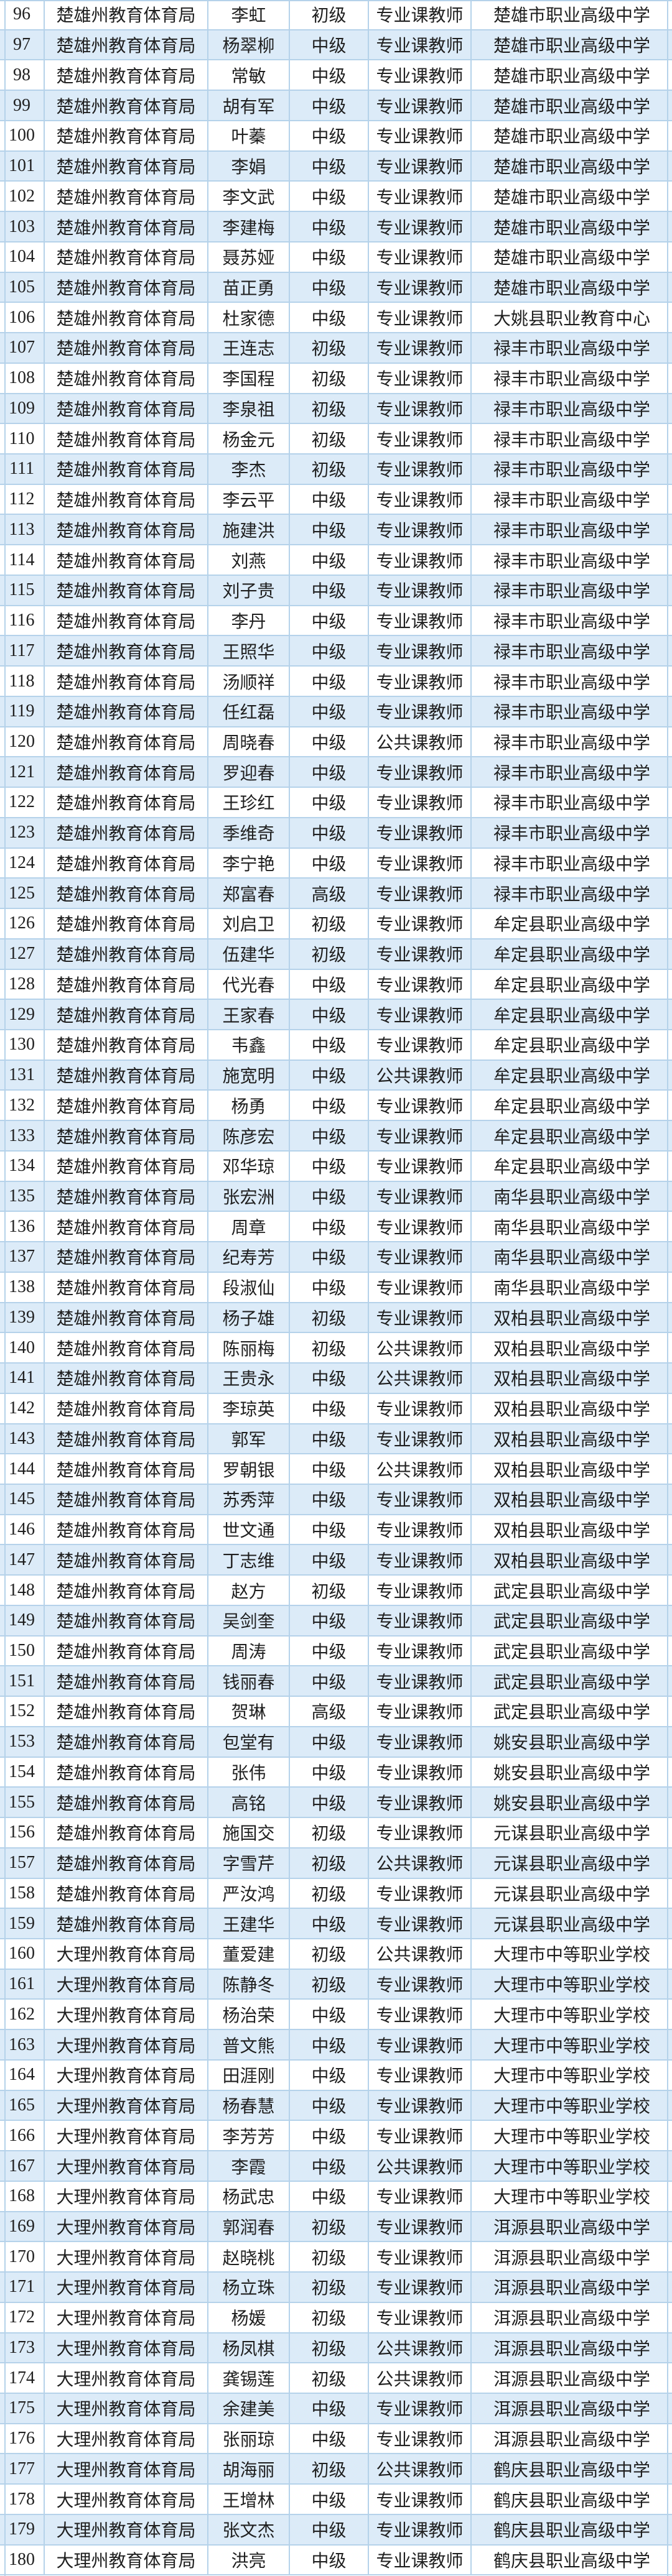 This screenshot has height=2576, width=672. I want to click on name-cell: 刘启卫, so click(249, 923).